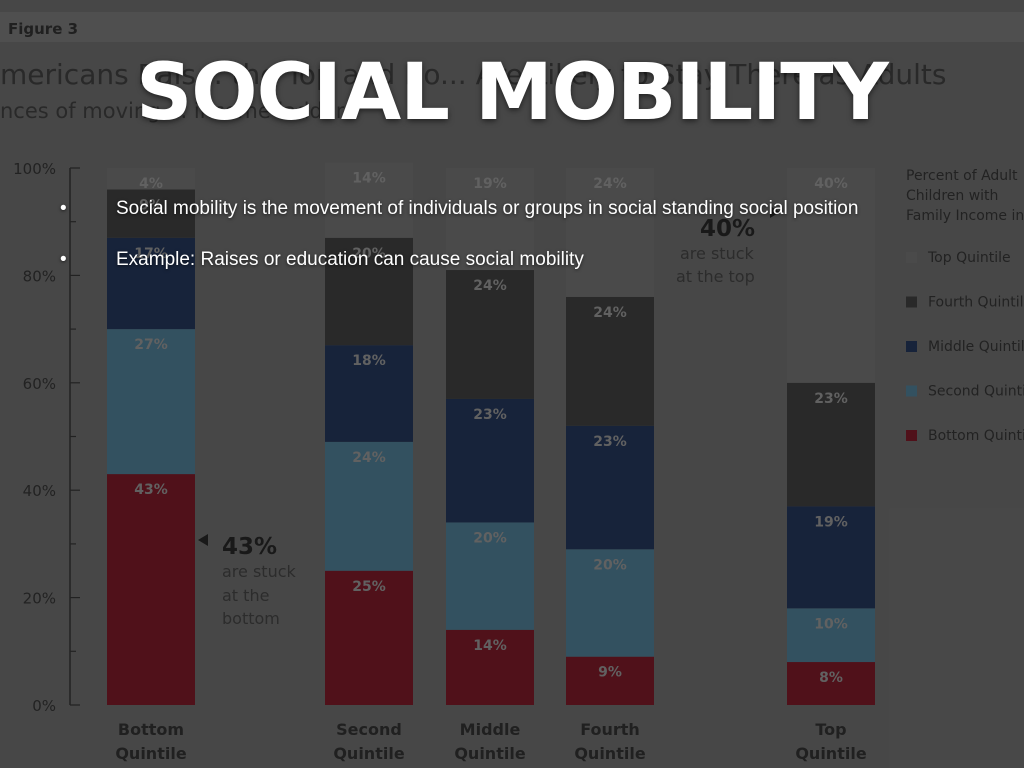 Image resolution: width=1024 pixels, height=768 pixels. I want to click on y-tick-label: 60%, so click(39, 384).